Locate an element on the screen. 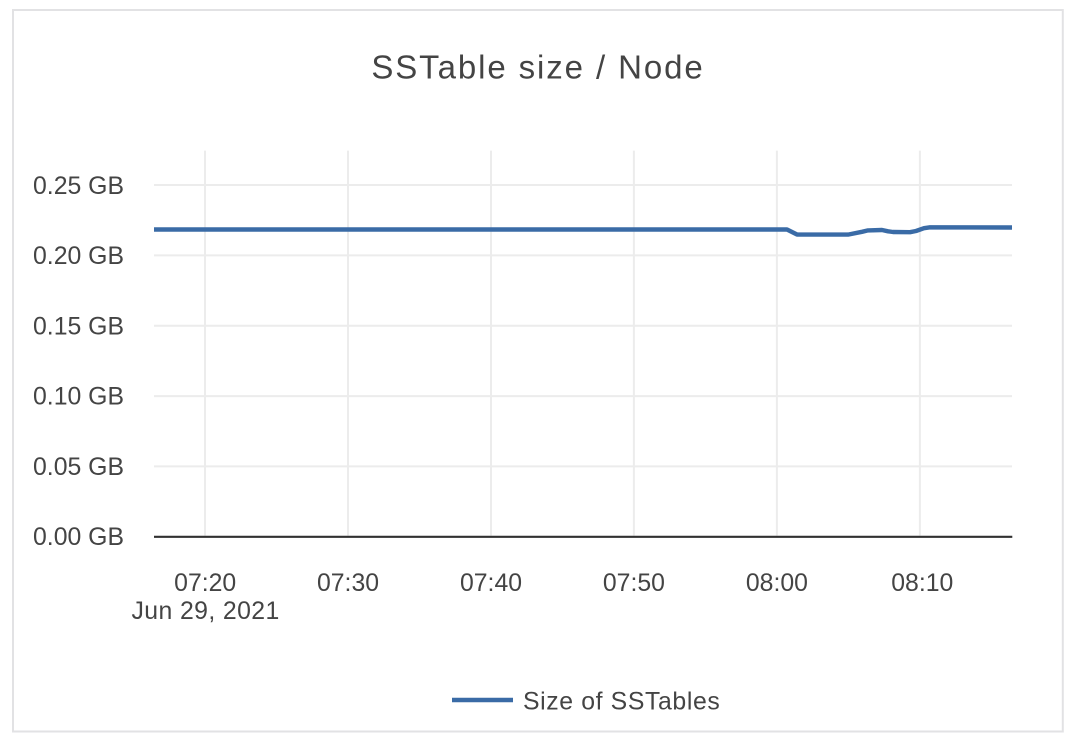 This screenshot has width=1072, height=744. svg-text: 07:40 is located at coordinates (491, 583).